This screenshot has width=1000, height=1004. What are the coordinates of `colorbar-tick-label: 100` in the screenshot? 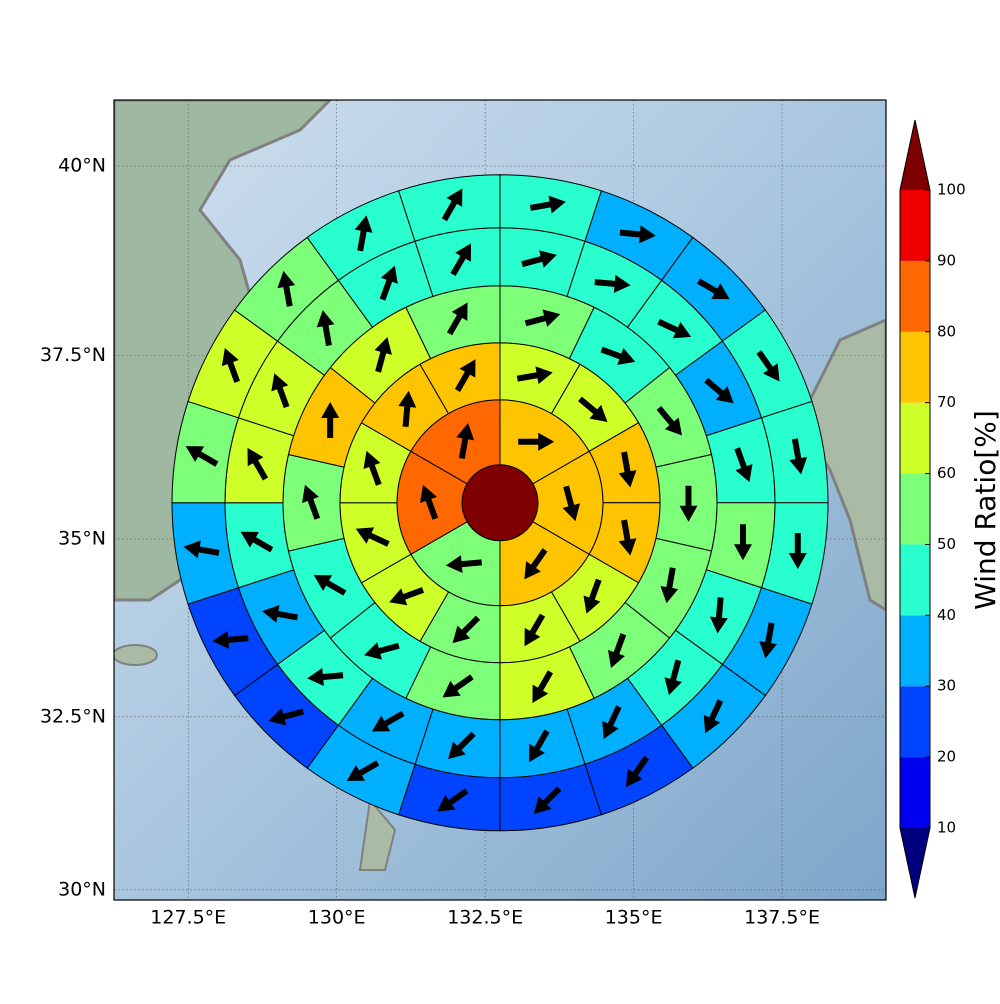 It's located at (951, 190).